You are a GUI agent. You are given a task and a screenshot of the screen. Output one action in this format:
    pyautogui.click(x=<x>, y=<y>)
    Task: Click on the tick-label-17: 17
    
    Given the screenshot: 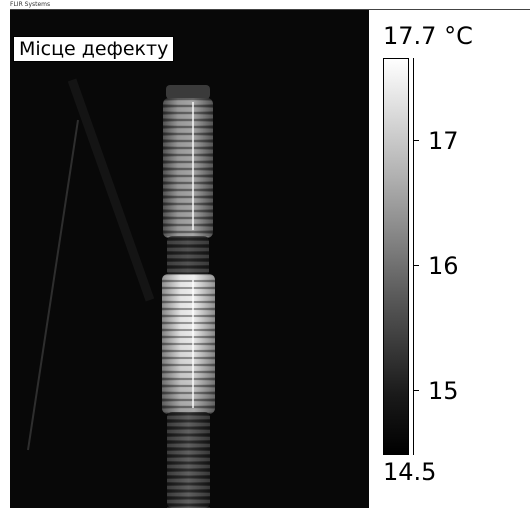 What is the action you would take?
    pyautogui.click(x=443, y=141)
    